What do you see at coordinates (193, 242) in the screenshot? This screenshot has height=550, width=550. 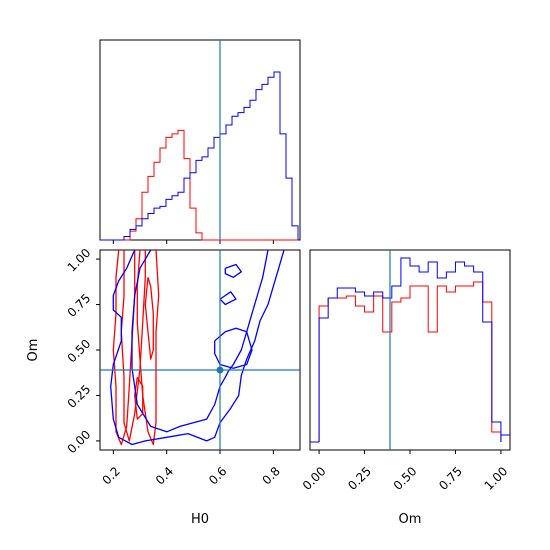 I see `x-ticks` at bounding box center [193, 242].